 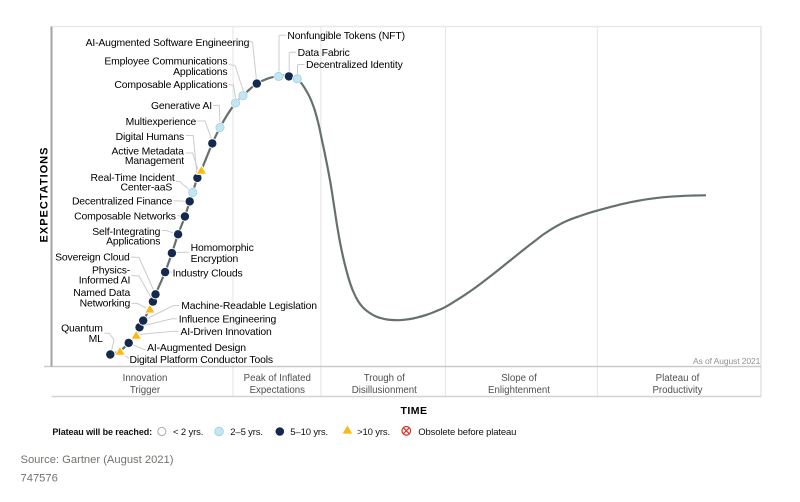 What do you see at coordinates (208, 273) in the screenshot?
I see `svg-text: Industry Clouds` at bounding box center [208, 273].